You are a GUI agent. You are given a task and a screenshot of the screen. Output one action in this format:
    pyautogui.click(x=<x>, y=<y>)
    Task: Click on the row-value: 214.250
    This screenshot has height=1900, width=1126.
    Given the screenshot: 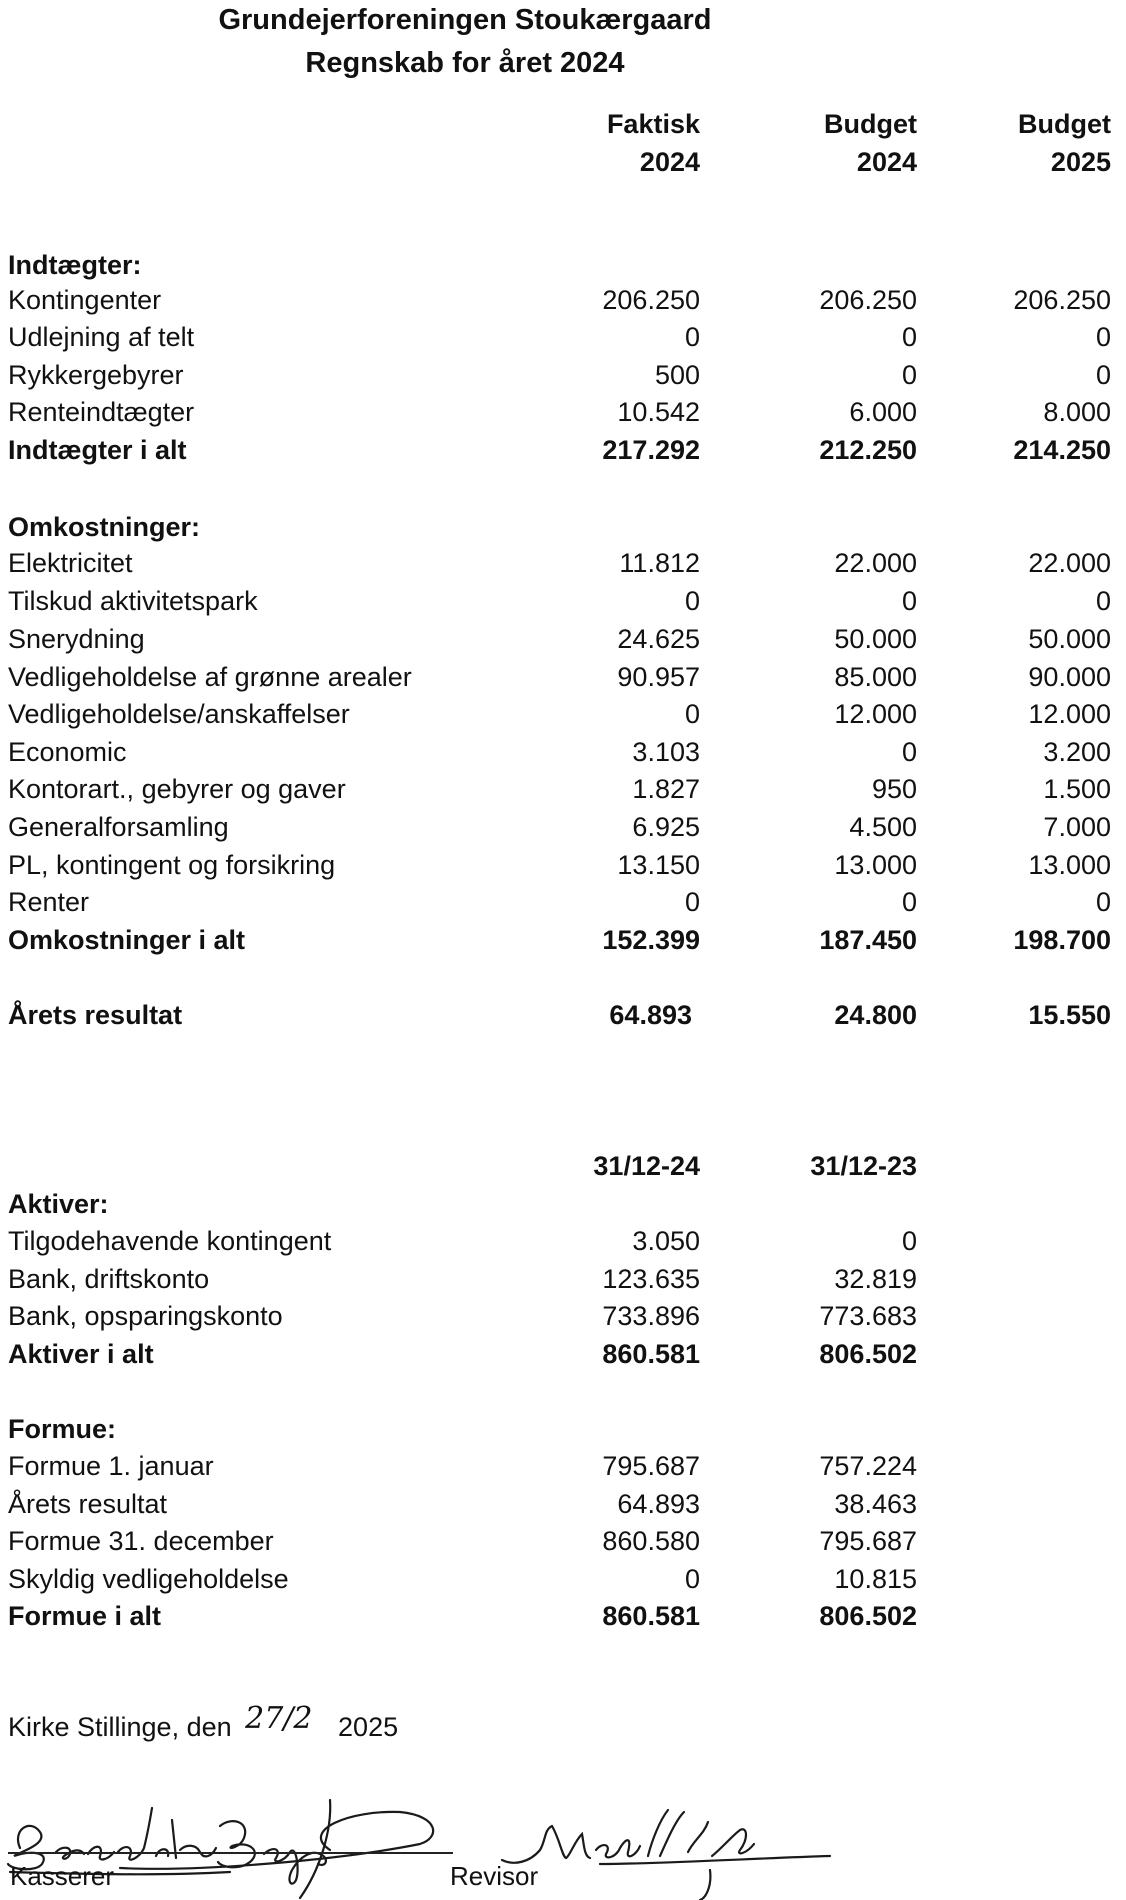 What is the action you would take?
    pyautogui.click(x=1062, y=450)
    